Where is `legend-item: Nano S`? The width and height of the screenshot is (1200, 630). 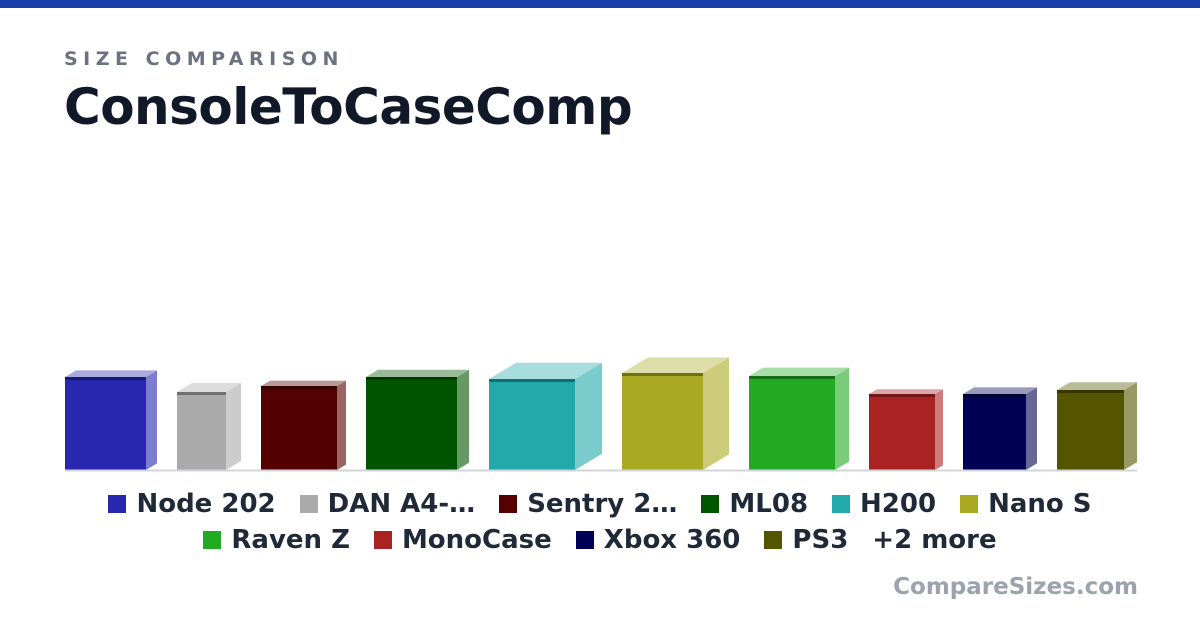
legend-item: Nano S is located at coordinates (1026, 504).